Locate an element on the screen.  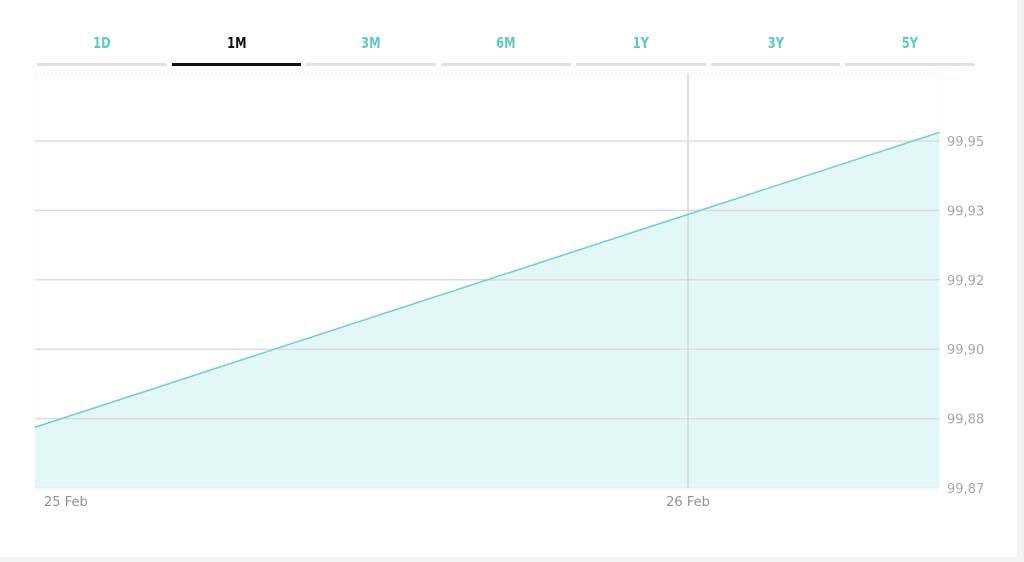
y-tick-label: 99,90 is located at coordinates (965, 350).